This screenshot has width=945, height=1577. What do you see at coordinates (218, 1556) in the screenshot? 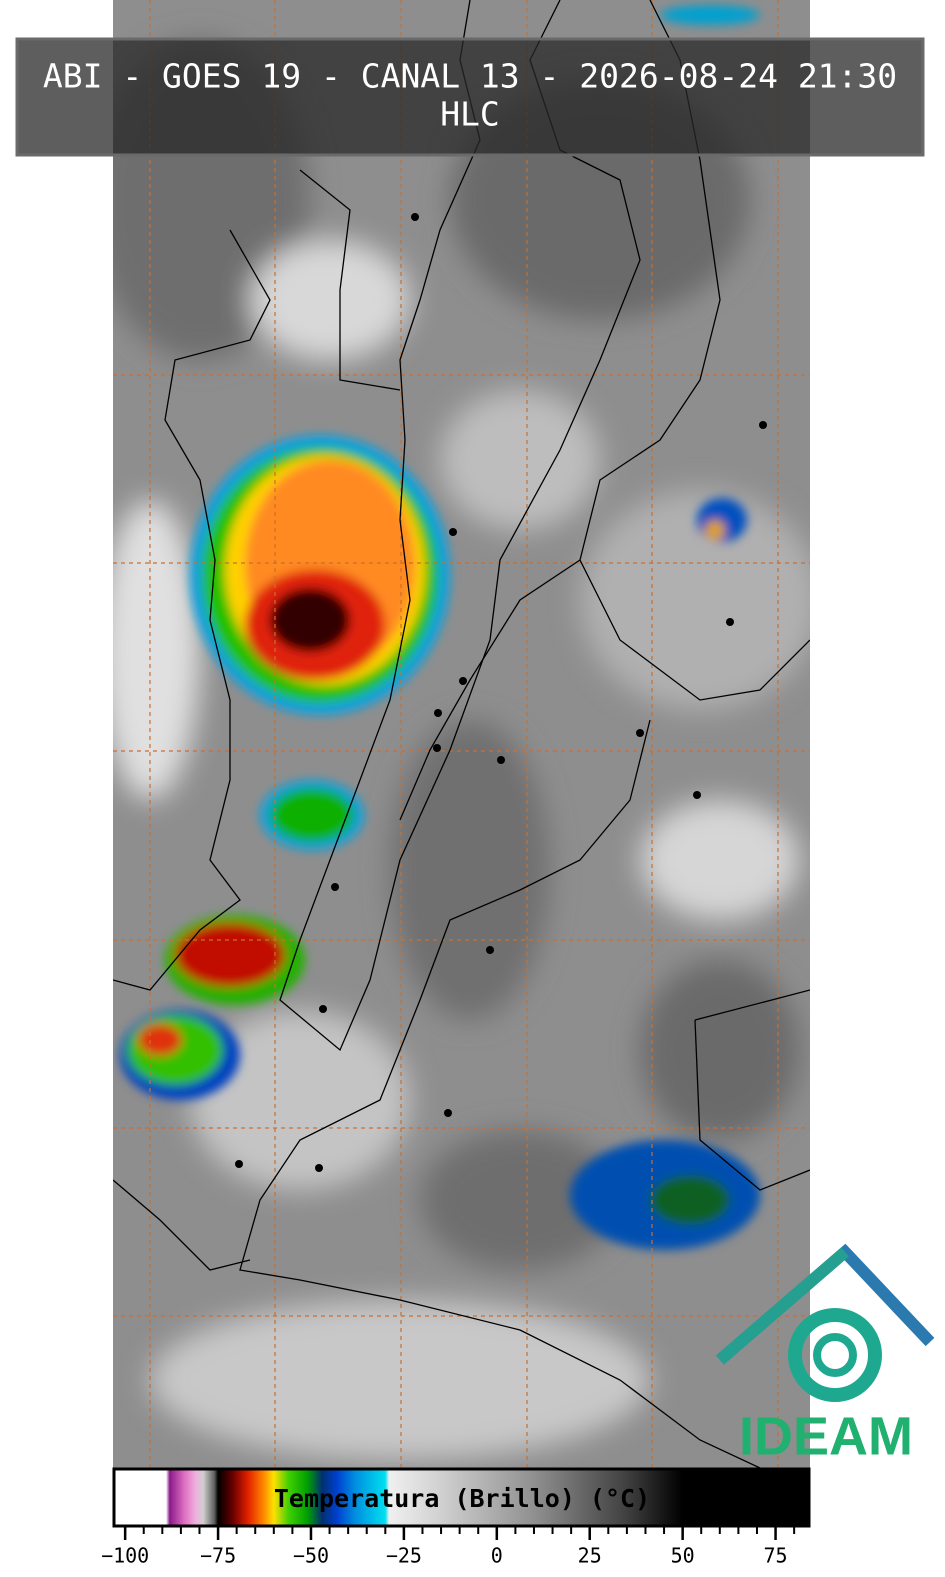
I see `tick-label: −75` at bounding box center [218, 1556].